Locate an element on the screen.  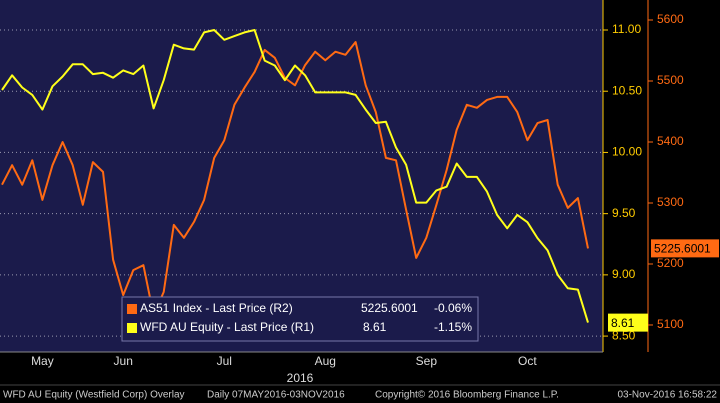
y2-tick-label: 5200 is located at coordinates (670, 263).